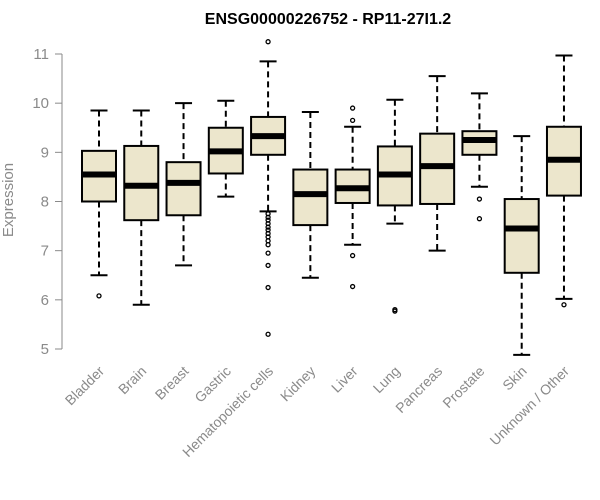  Describe the element at coordinates (418, 389) in the screenshot. I see `x-tick-label: Pancreas` at that location.